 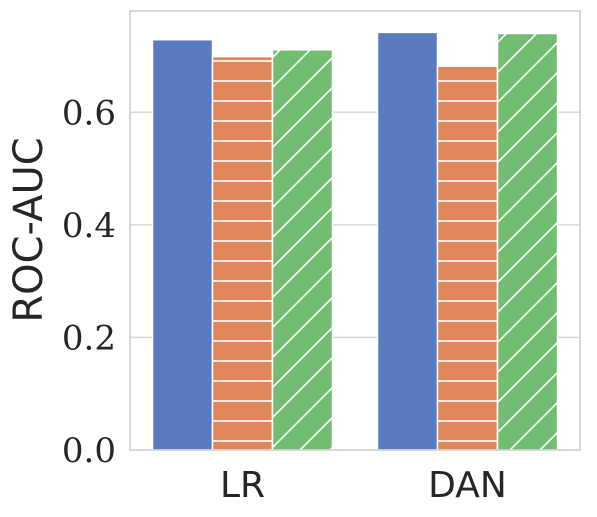 What do you see at coordinates (467, 485) in the screenshot?
I see `x-tick-label-dan: DAN` at bounding box center [467, 485].